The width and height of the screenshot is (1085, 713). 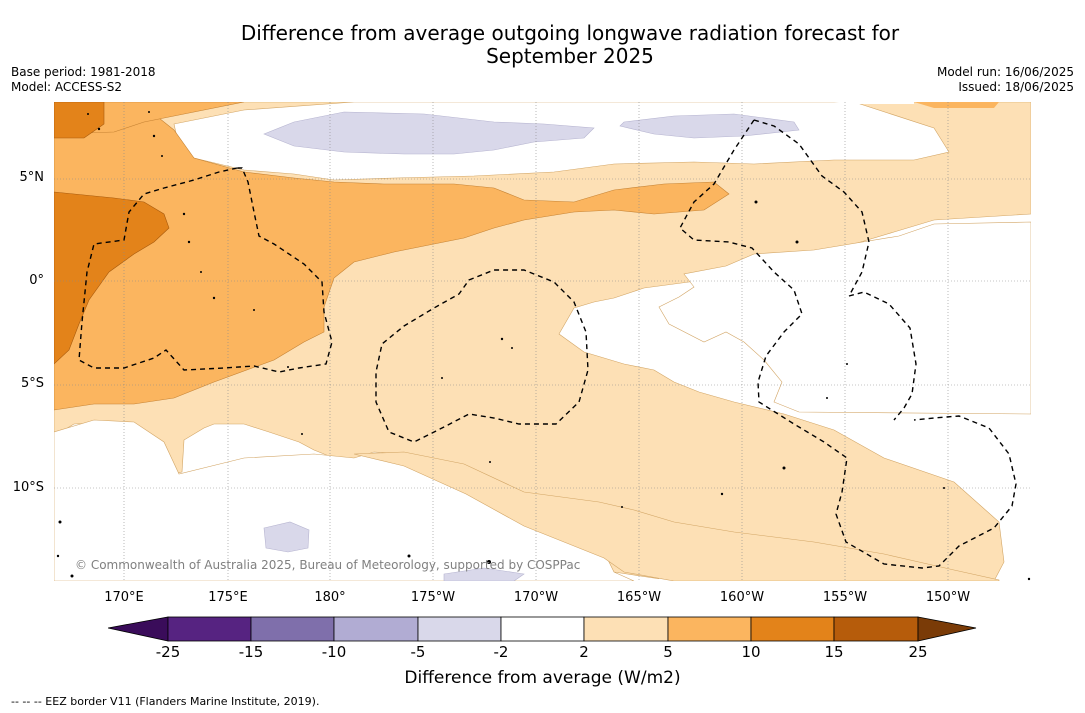 I want to click on anomaly-region-medium-orange-ne, so click(x=956, y=105).